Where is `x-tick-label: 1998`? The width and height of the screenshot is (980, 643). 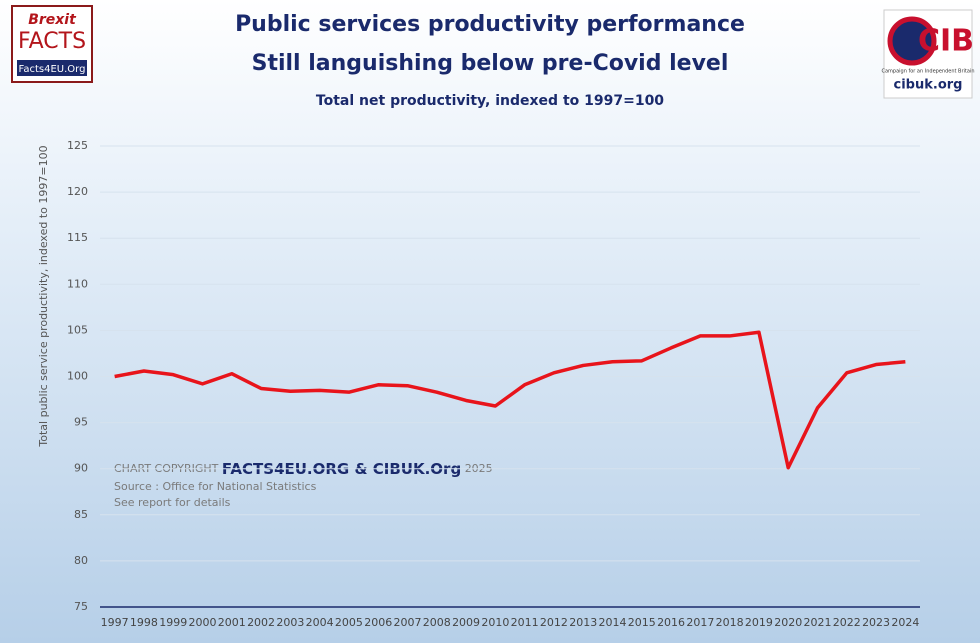
x-tick-label: 1998 is located at coordinates (144, 622).